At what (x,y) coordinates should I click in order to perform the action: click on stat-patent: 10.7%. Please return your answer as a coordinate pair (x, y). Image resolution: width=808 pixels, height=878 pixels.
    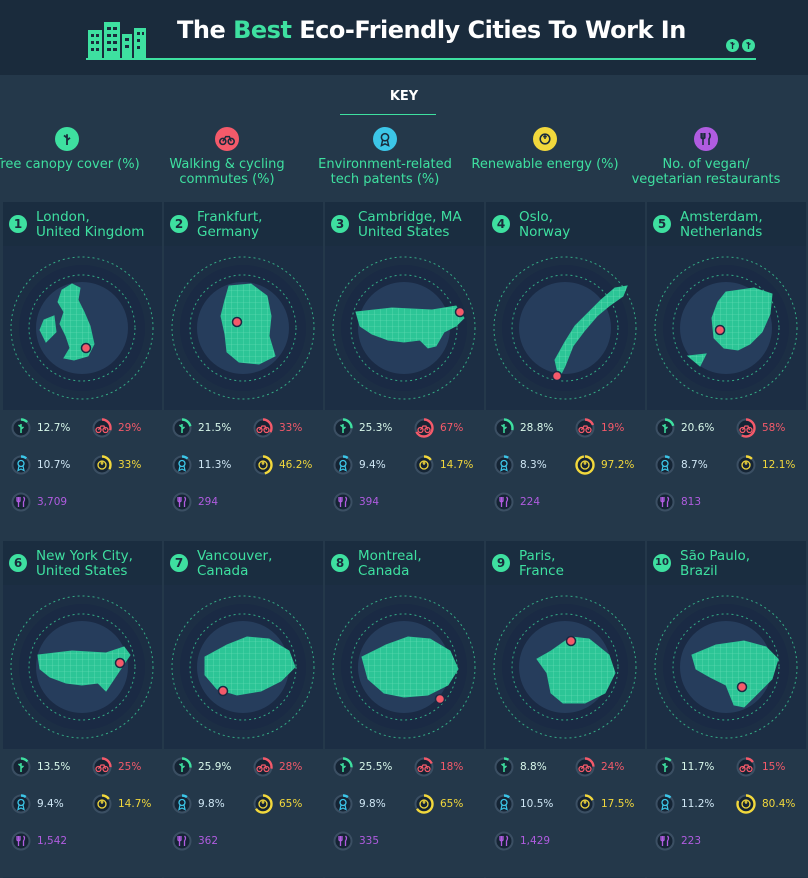
    Looking at the image, I should click on (40, 465).